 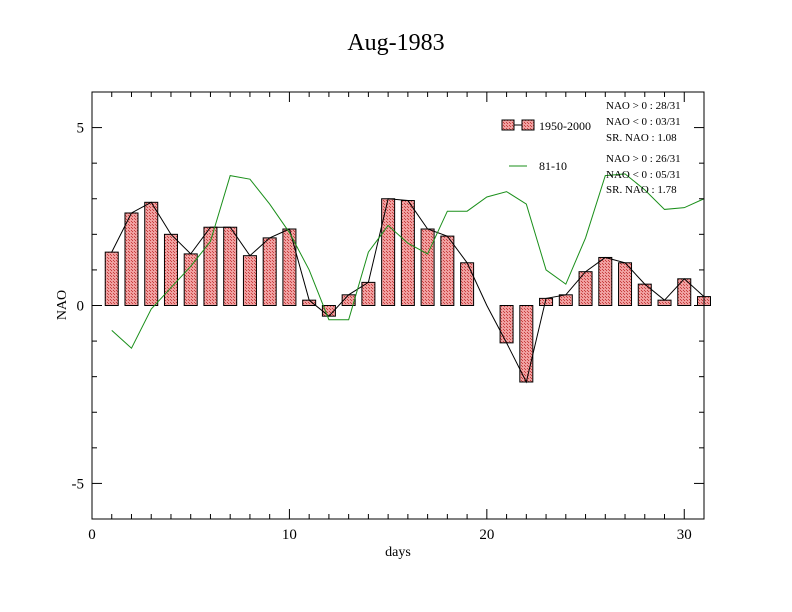 I want to click on x-tick-label-0: 0, so click(x=92, y=535).